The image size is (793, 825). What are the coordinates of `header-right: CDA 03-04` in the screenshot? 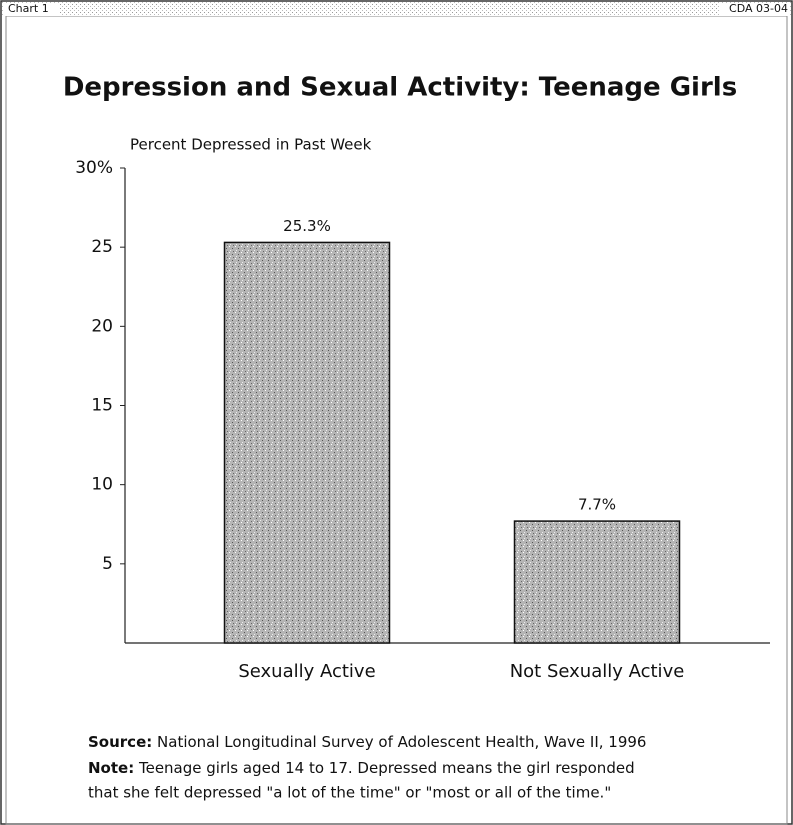 It's located at (758, 8).